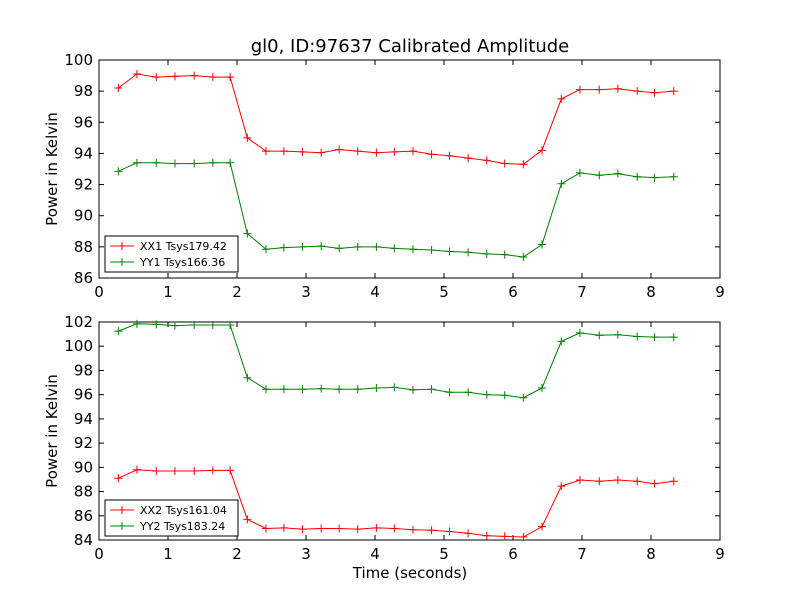  Describe the element at coordinates (78, 322) in the screenshot. I see `y-tick-label: 102` at that location.